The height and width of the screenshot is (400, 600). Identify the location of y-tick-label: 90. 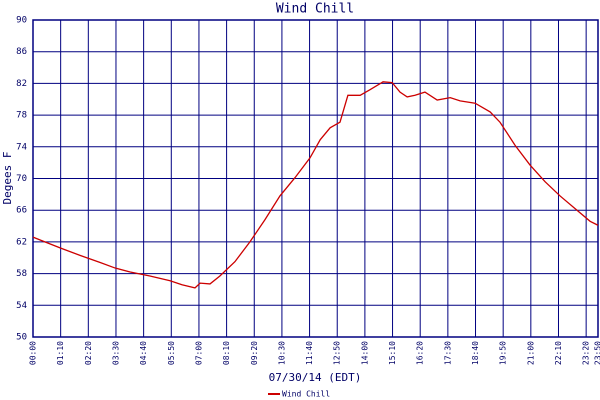
(21, 21).